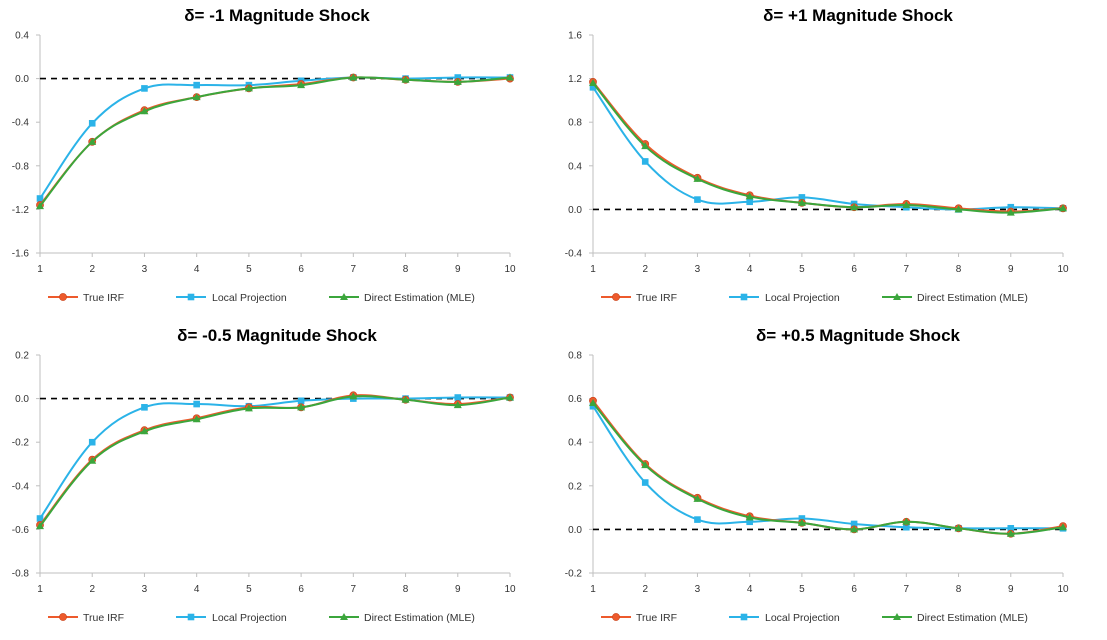  What do you see at coordinates (575, 36) in the screenshot?
I see `y-tick-label: 1.6` at bounding box center [575, 36].